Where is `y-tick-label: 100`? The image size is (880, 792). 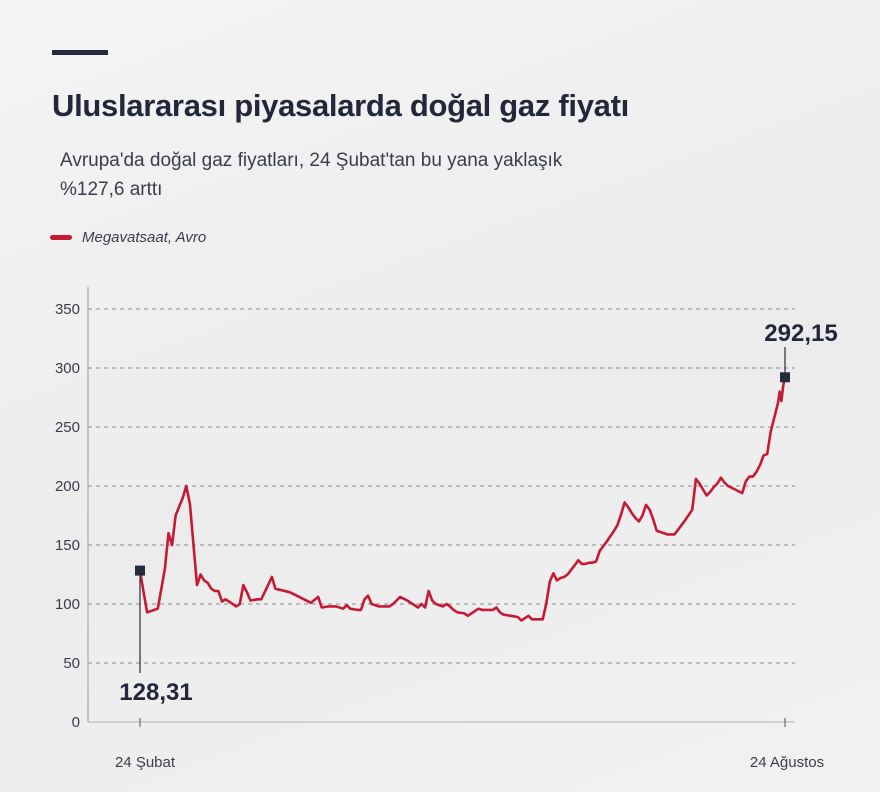
y-tick-label: 100 is located at coordinates (67, 604).